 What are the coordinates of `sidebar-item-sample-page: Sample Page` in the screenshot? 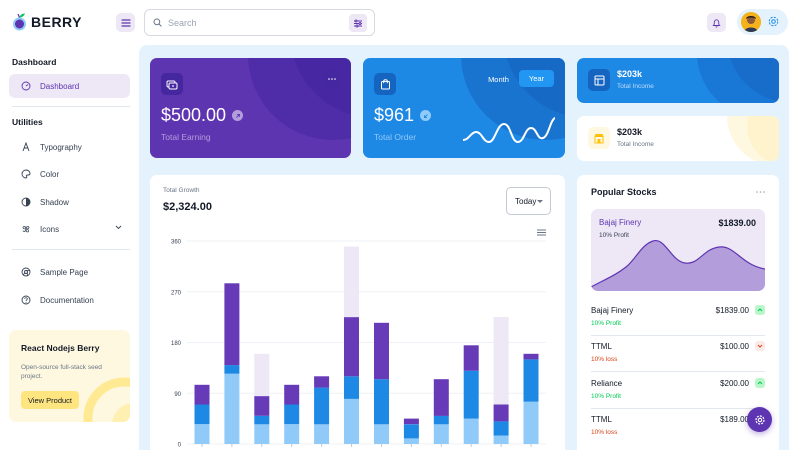 It's located at (69, 272).